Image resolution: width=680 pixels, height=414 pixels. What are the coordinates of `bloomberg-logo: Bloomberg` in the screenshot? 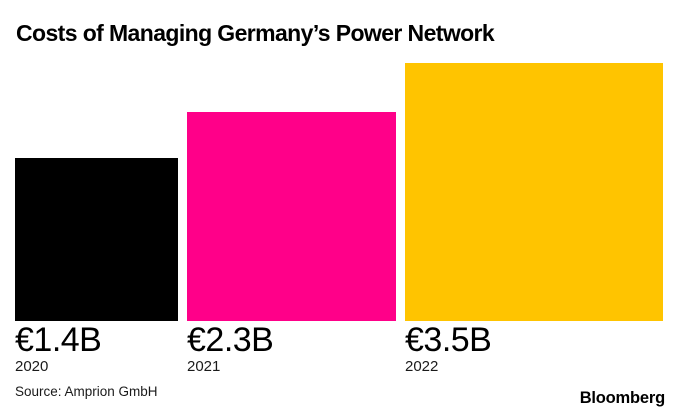 It's located at (622, 398).